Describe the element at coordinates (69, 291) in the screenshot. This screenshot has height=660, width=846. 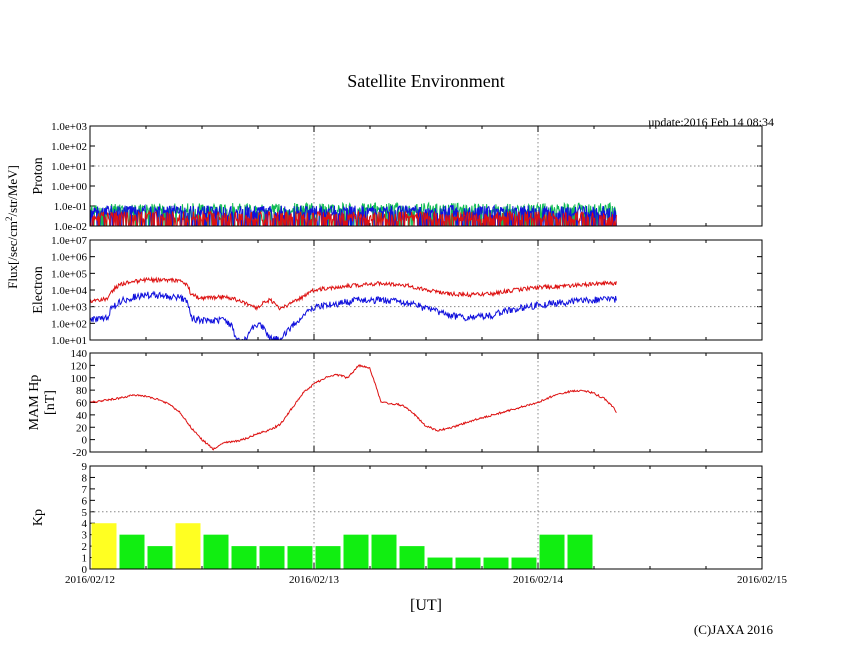
I see `y-tick-label: 1.0e+04` at that location.